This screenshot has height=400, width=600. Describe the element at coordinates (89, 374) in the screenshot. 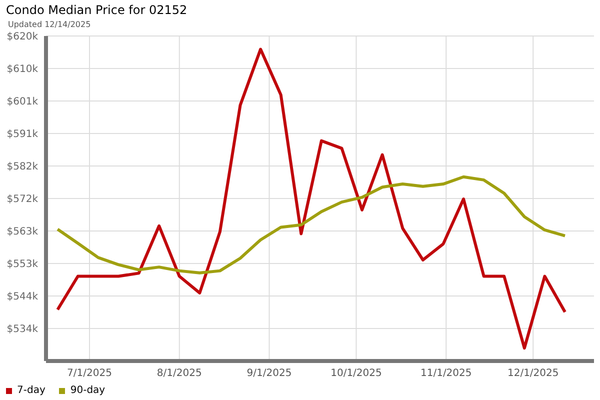

I see `x-tick-label: 7/1/2025` at that location.